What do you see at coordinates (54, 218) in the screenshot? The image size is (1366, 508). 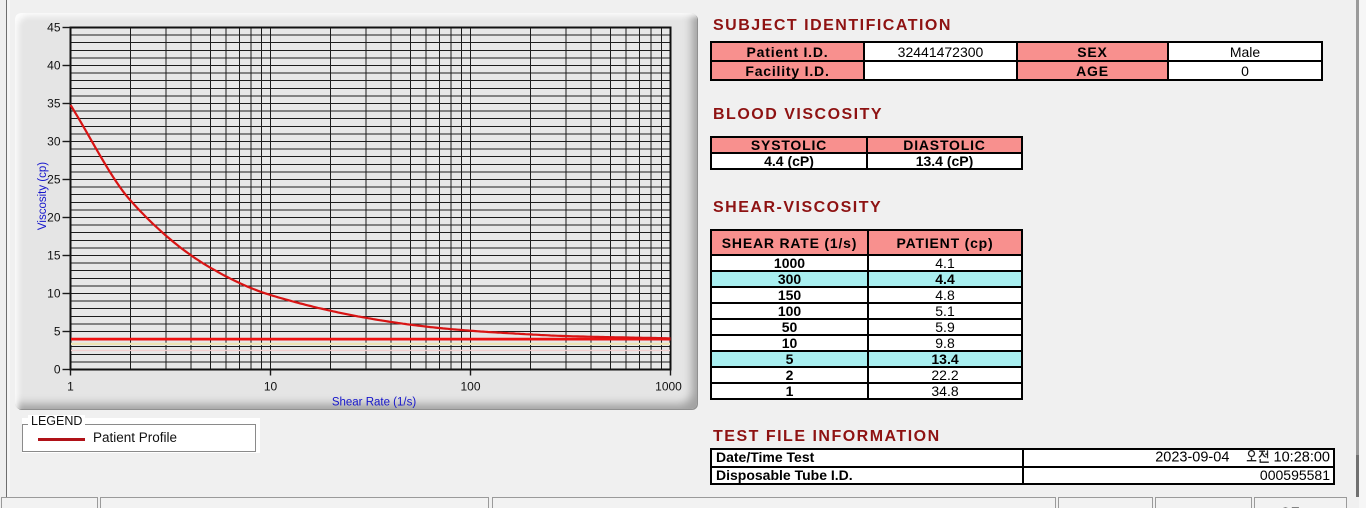 I see `svg-text: 20` at bounding box center [54, 218].